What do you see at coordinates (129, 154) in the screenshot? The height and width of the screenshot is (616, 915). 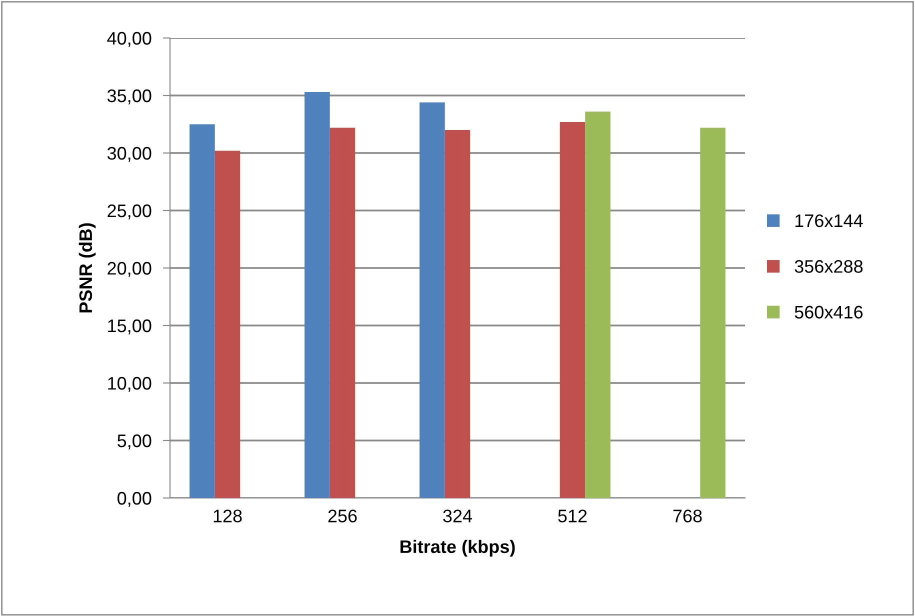 I see `y-tick-label: 30,00` at bounding box center [129, 154].